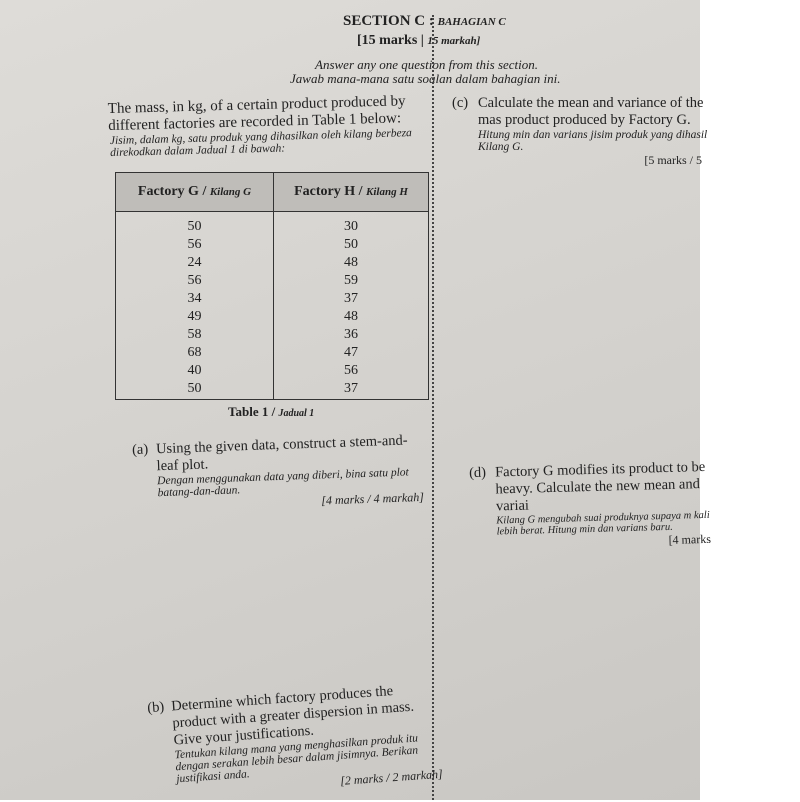 The width and height of the screenshot is (800, 802). What do you see at coordinates (194, 298) in the screenshot?
I see `factory-g-value: 34` at bounding box center [194, 298].